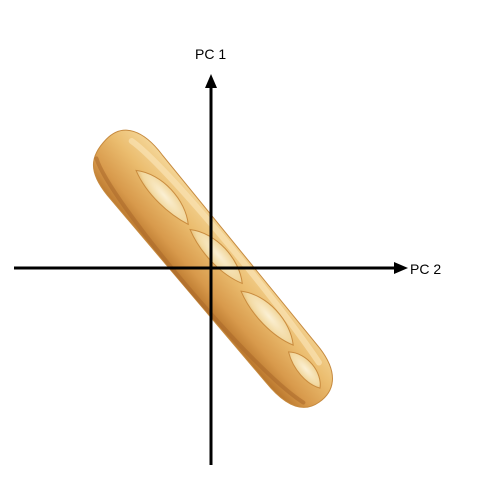 This screenshot has width=480, height=485. I want to click on vertical-axis-arrowhead, so click(211, 81).